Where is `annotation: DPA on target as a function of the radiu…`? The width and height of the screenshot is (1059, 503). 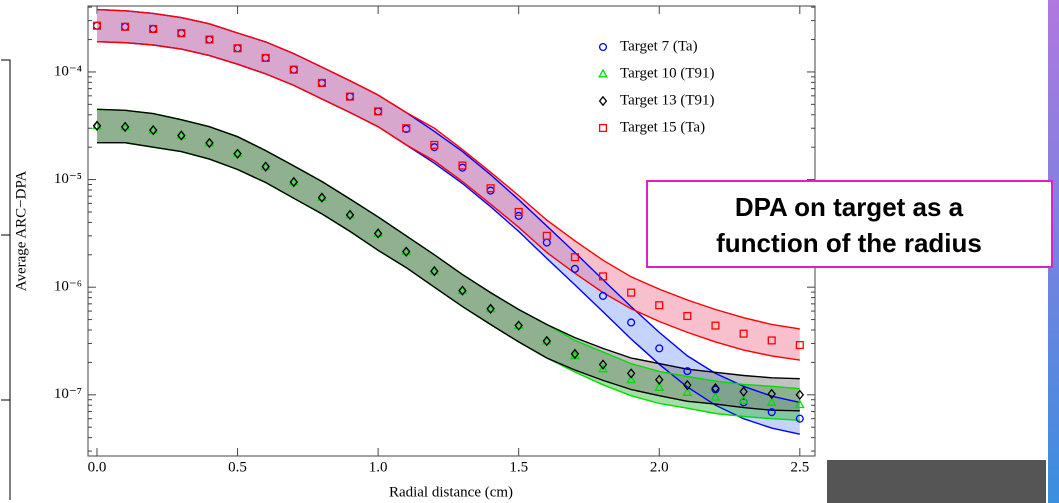 annotation: DPA on target as a function of the radiu… is located at coordinates (849, 224).